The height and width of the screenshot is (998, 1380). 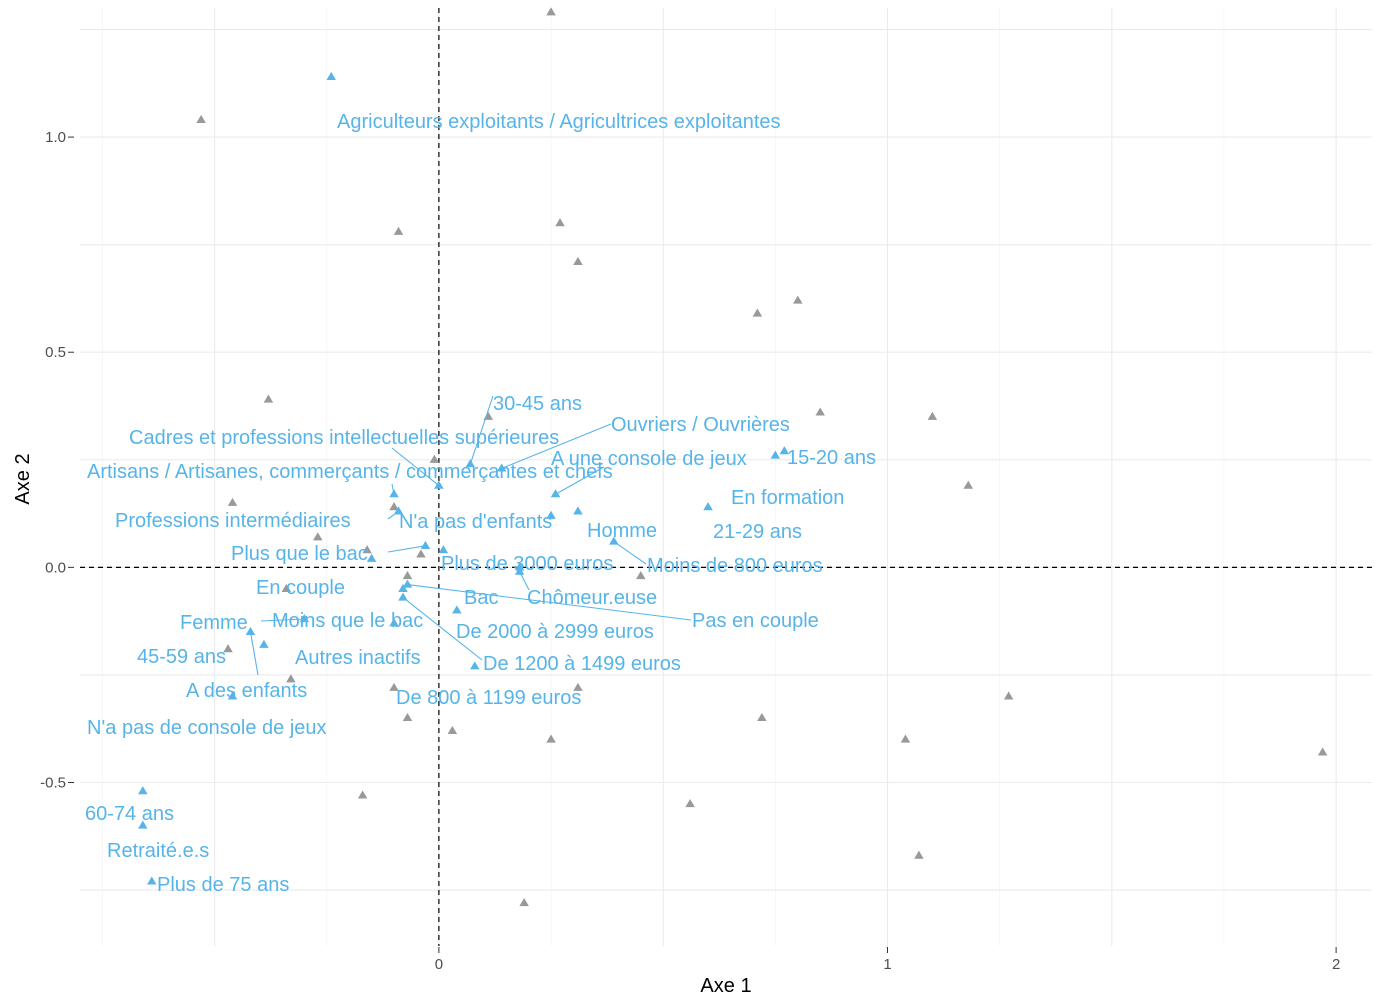 What do you see at coordinates (358, 658) in the screenshot?
I see `category-label: Autres inactifs` at bounding box center [358, 658].